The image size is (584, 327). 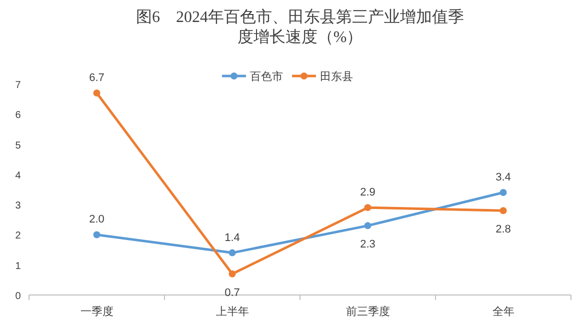 What do you see at coordinates (232, 311) in the screenshot?
I see `x-tick-label: 上半年` at bounding box center [232, 311].